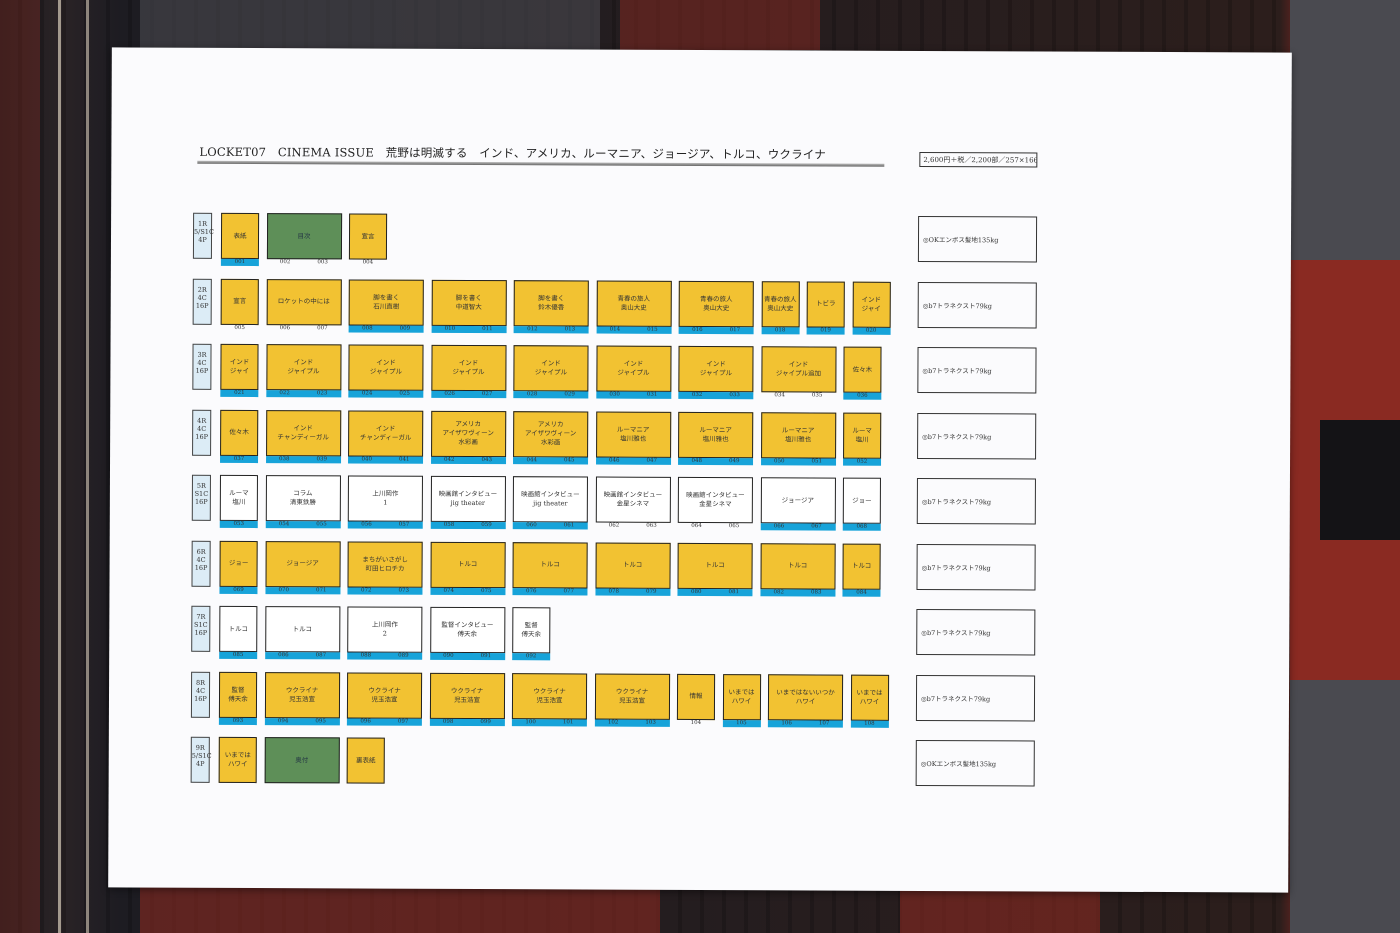  I want to click on page-block: 監督 傅天余, so click(238, 694).